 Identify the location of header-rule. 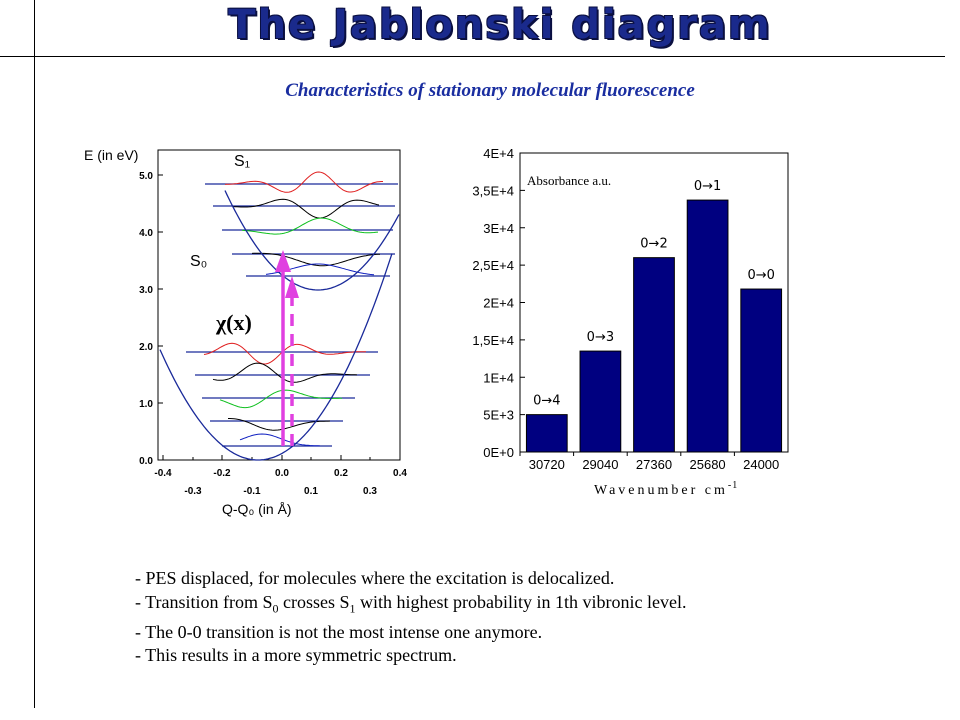
(472, 56).